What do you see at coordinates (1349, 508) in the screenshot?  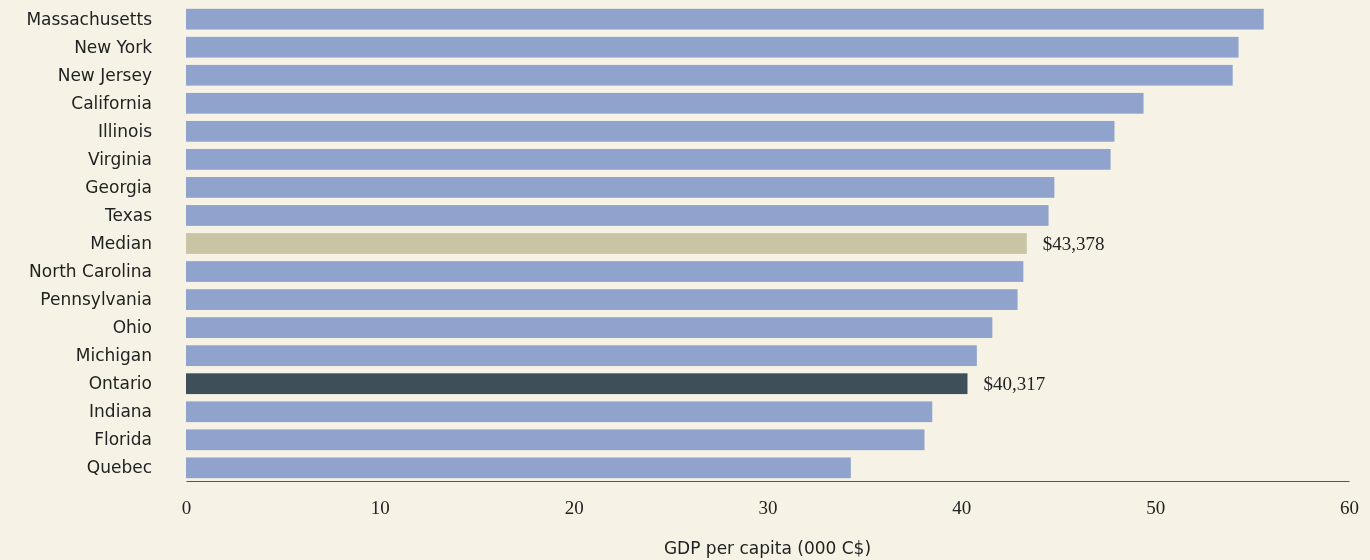 I see `x-tick-label: 60` at bounding box center [1349, 508].